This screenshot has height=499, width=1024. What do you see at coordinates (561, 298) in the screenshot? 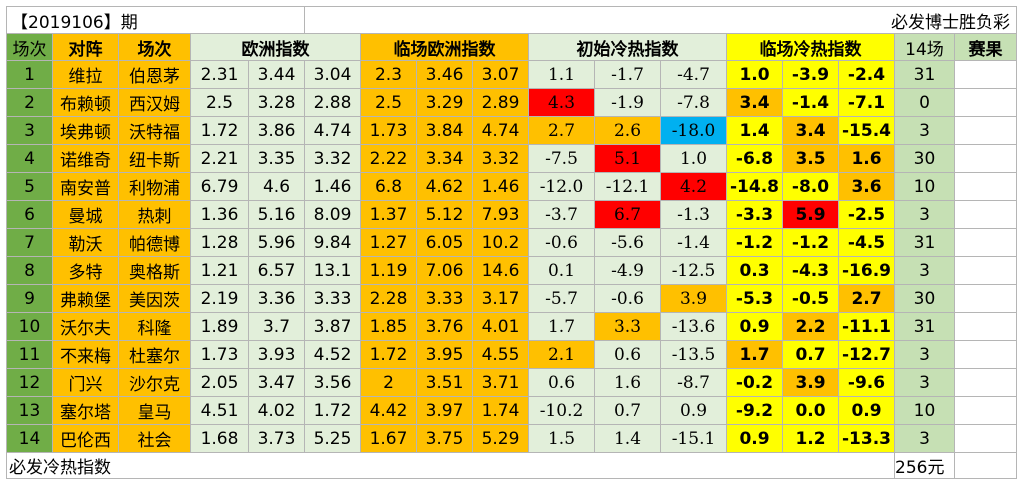
I see `initial-coldhot-cell: -5.7` at bounding box center [561, 298].